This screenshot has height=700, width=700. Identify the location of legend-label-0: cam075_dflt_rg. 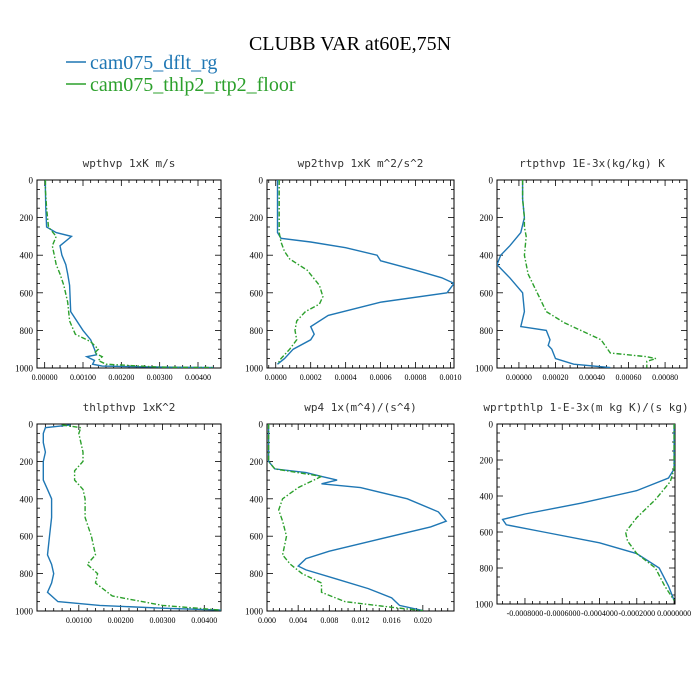
(153, 63).